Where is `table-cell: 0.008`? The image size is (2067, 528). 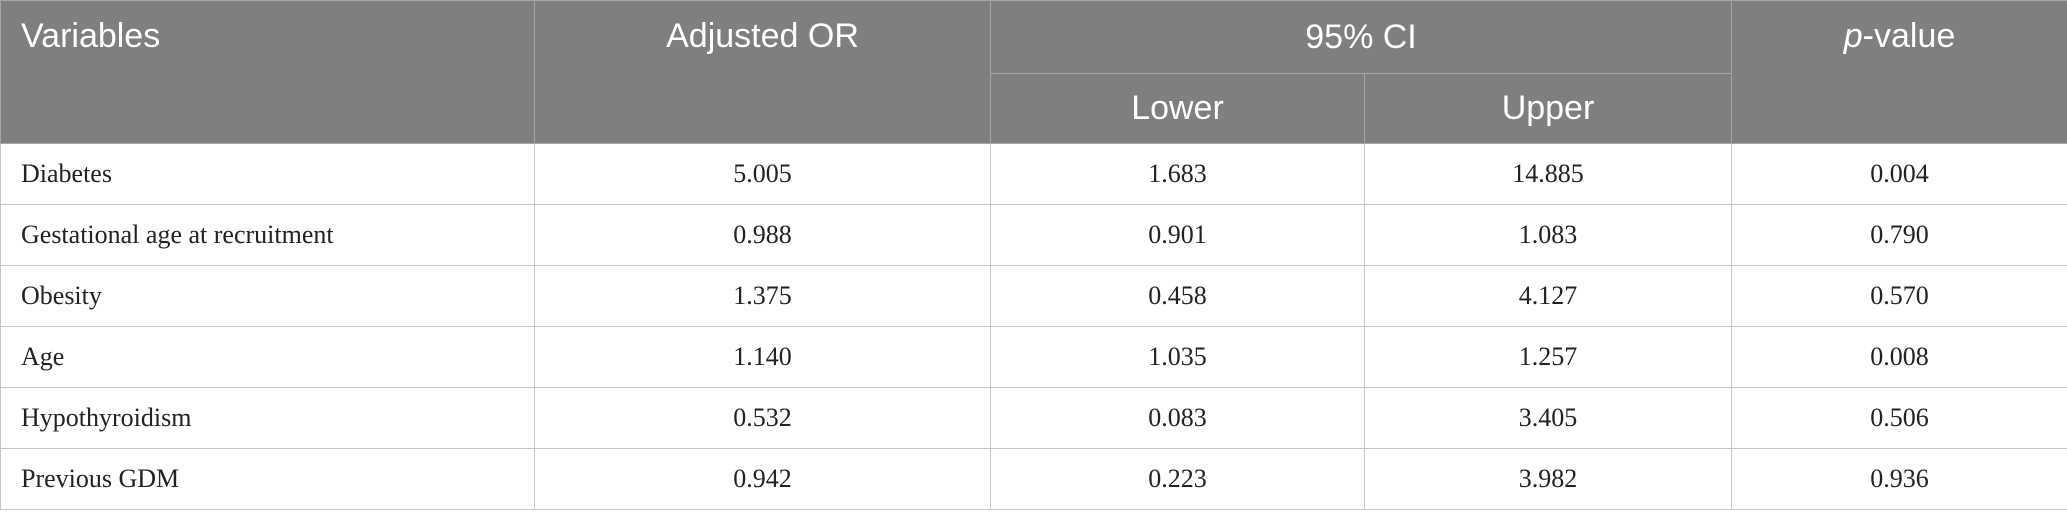 table-cell: 0.008 is located at coordinates (1899, 357).